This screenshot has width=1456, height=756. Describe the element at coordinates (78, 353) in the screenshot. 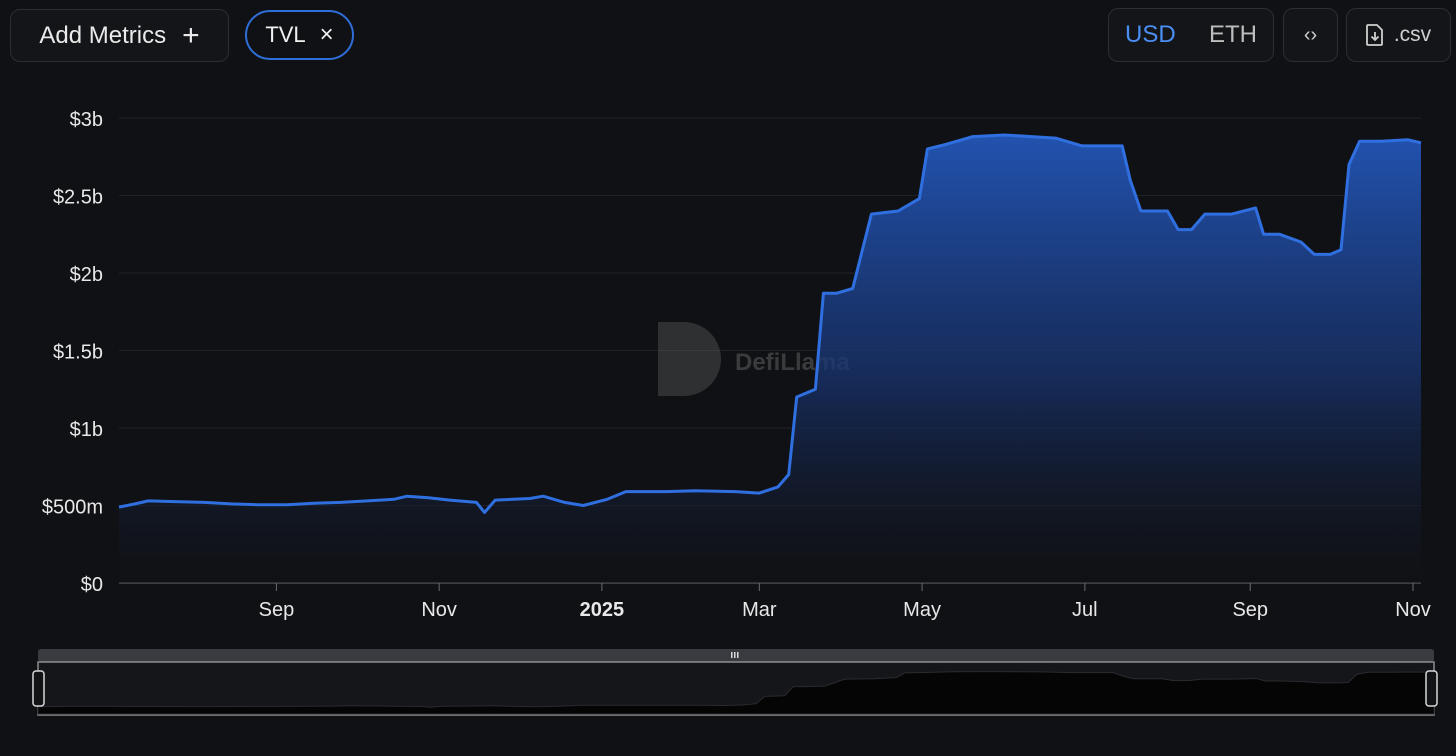

I see `y-tick-label: $1.5b` at that location.